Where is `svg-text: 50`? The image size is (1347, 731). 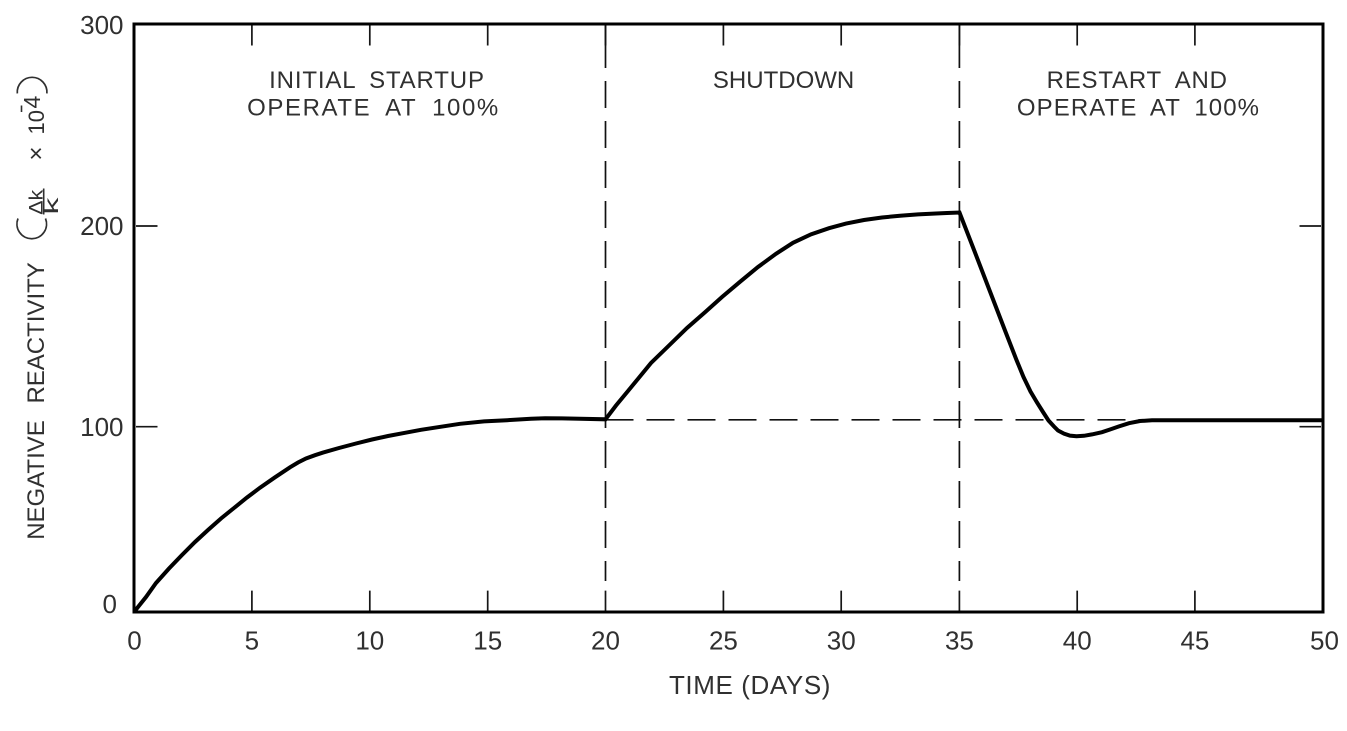 svg-text: 50 is located at coordinates (1324, 641).